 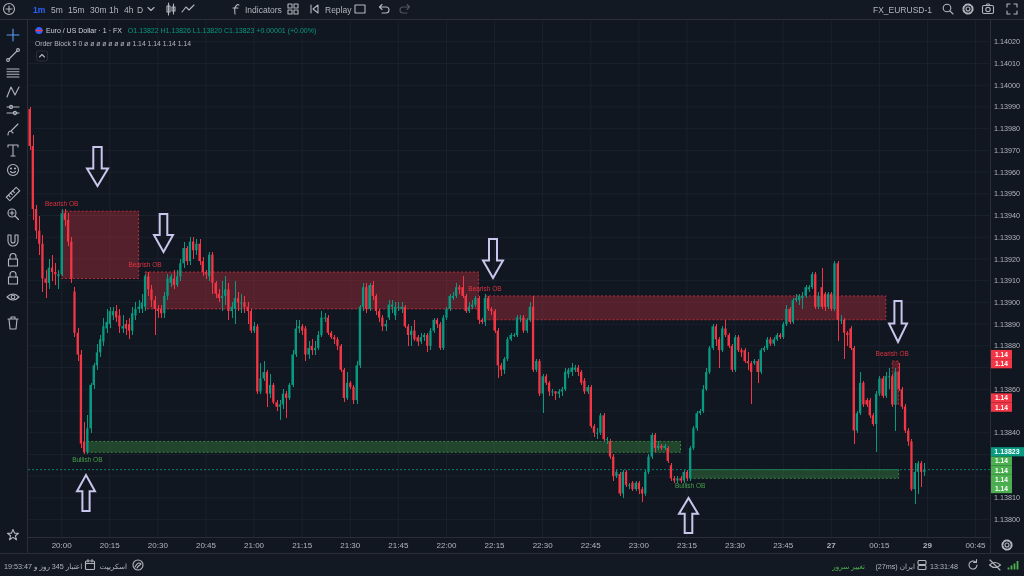 I want to click on text: D, so click(x=140, y=9).